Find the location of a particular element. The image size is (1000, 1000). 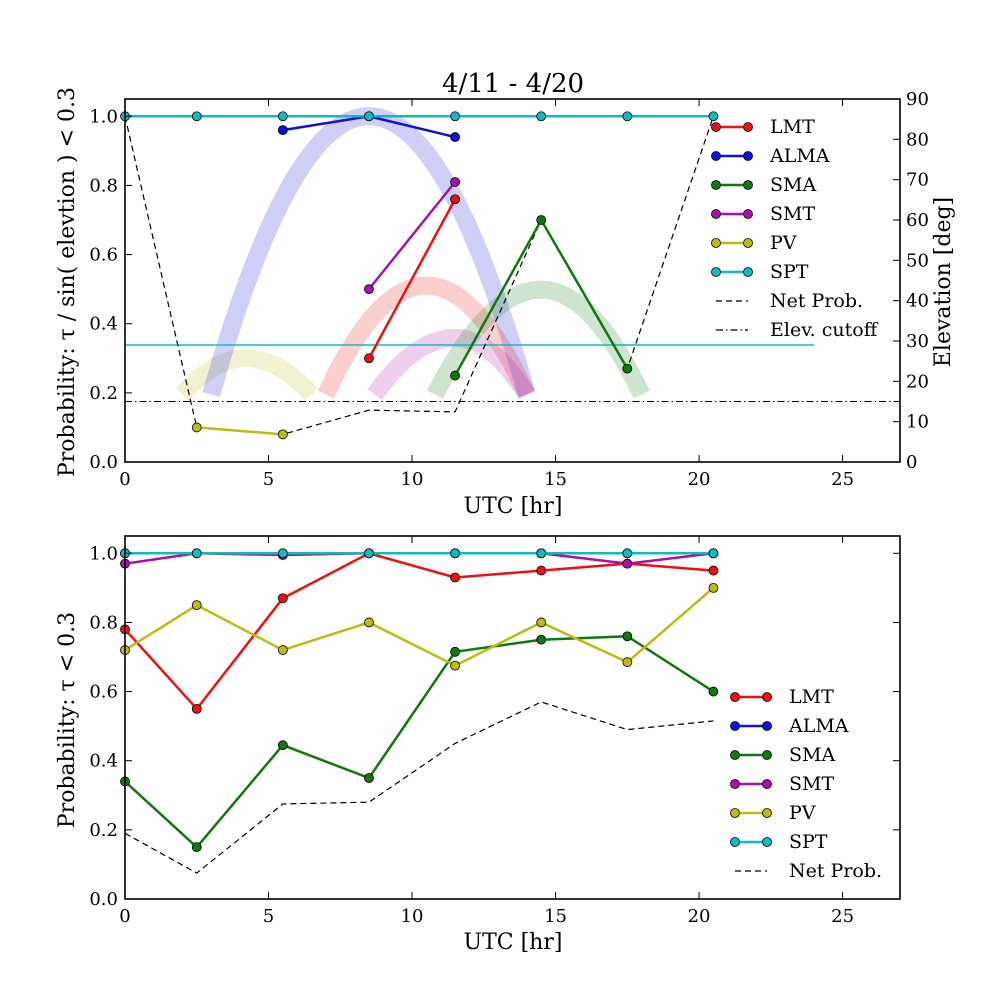

bottom-y-label: Probability: τ < 0.3 is located at coordinates (67, 720).